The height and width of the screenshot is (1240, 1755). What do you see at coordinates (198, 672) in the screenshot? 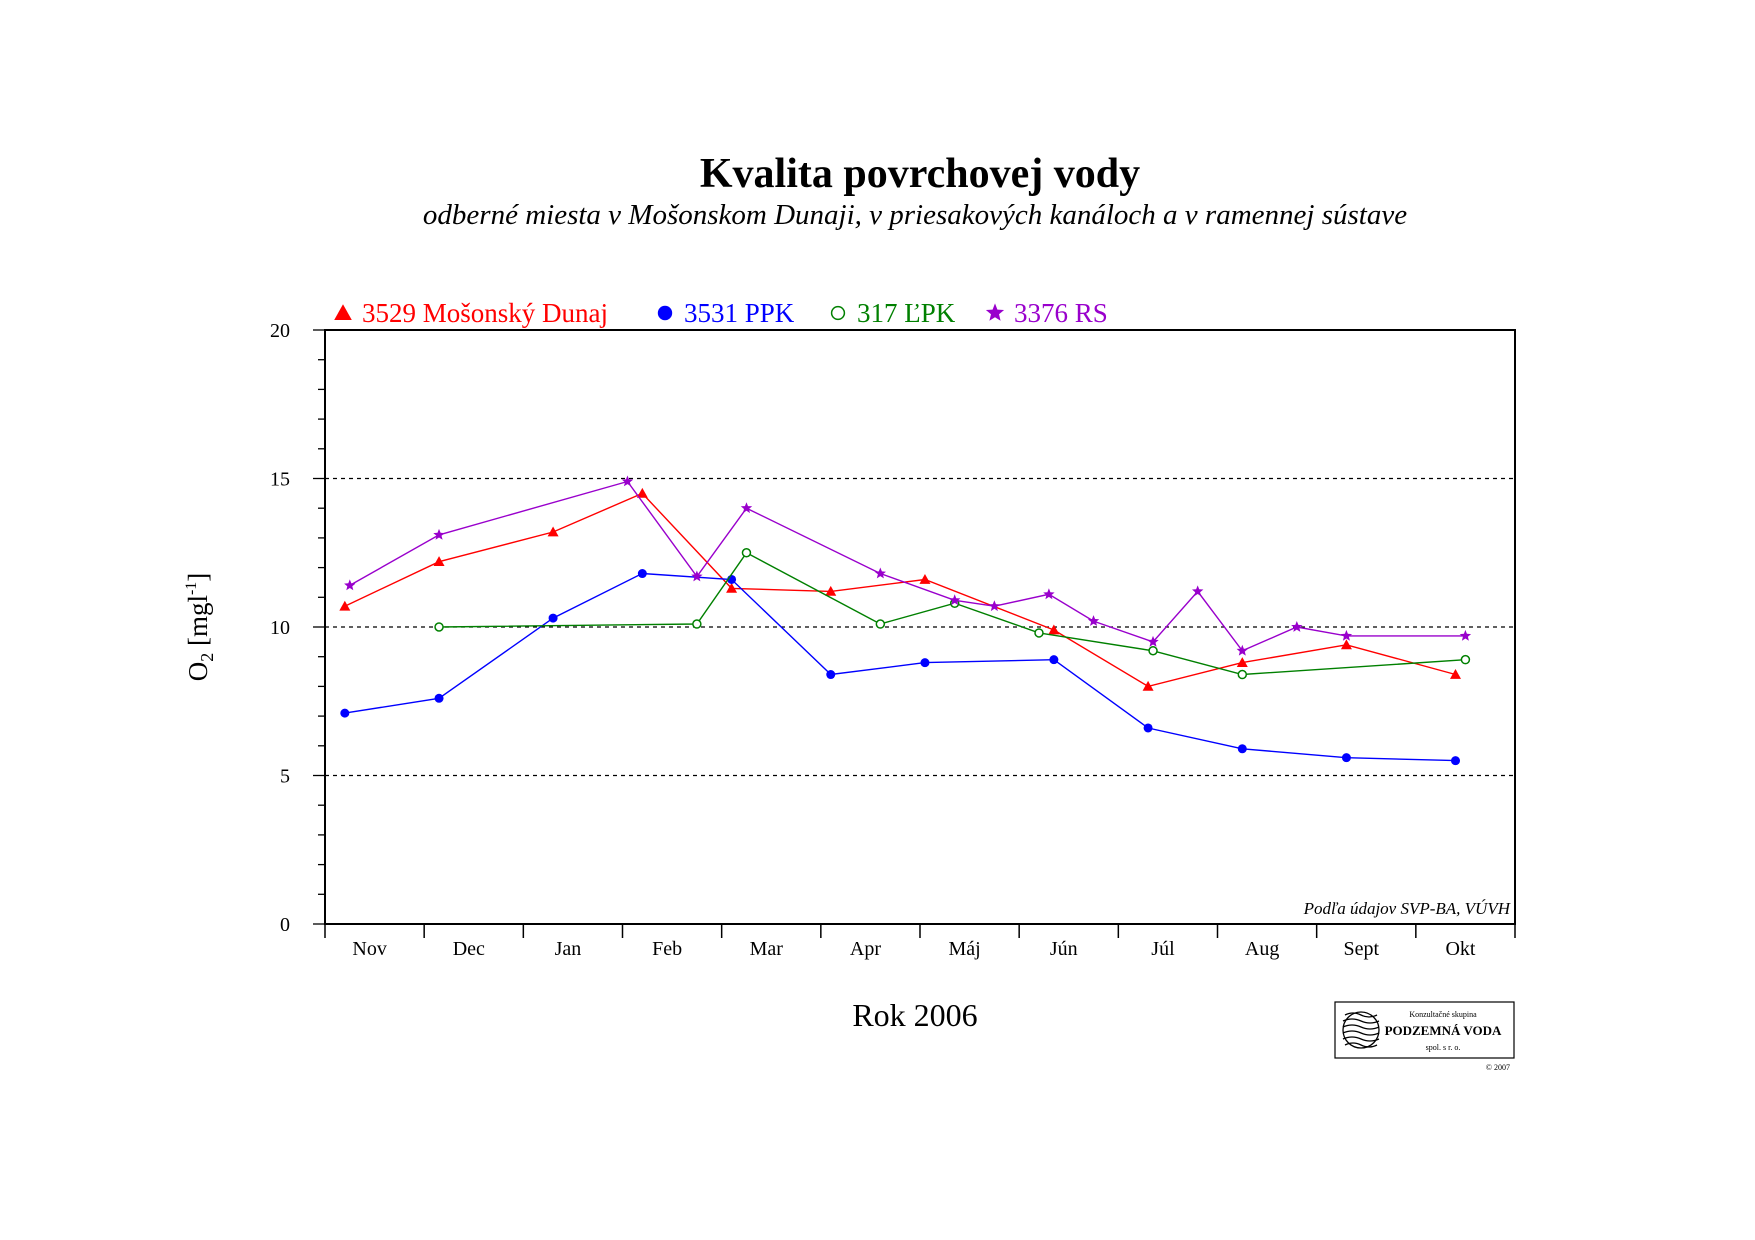
I see `y-label-main: O` at bounding box center [198, 672].